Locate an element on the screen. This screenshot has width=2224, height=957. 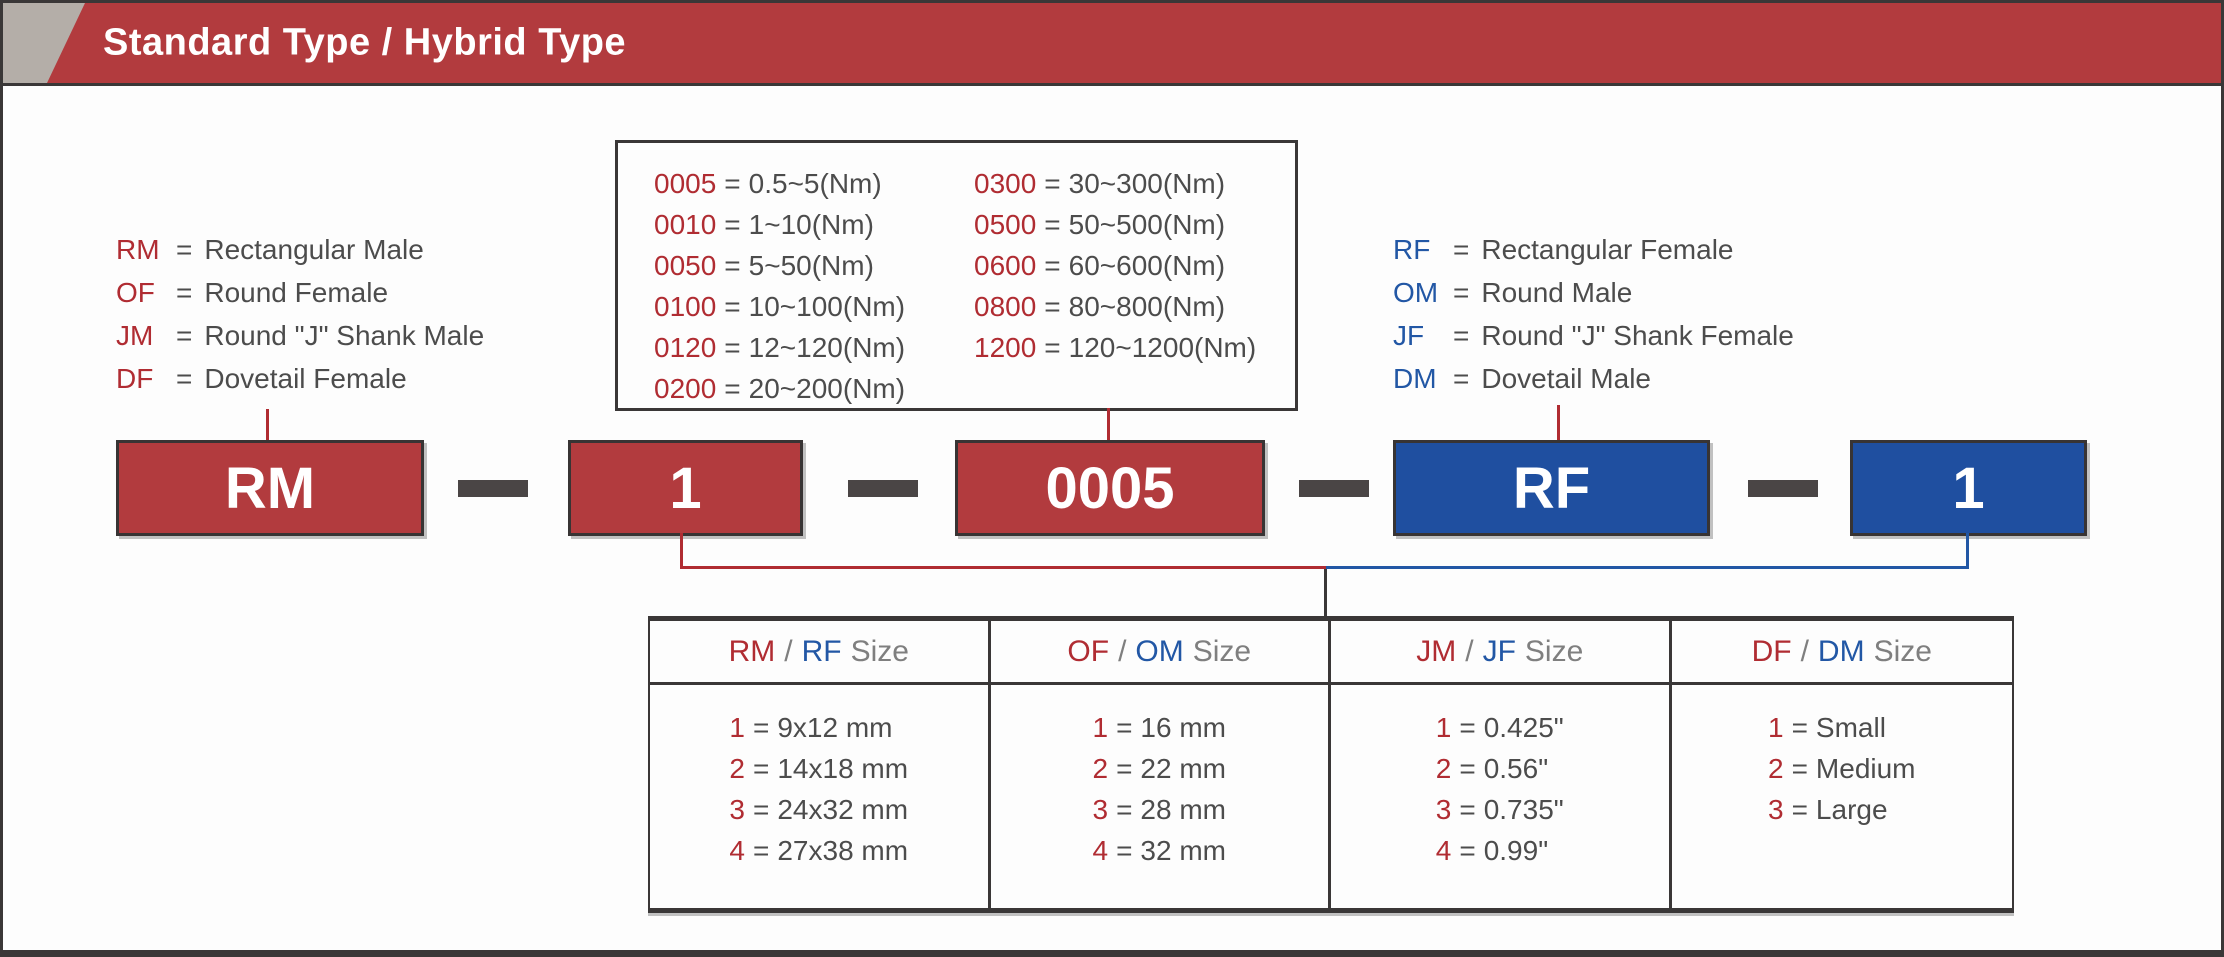
size-row: 1 = 0.425" is located at coordinates (1500, 727).